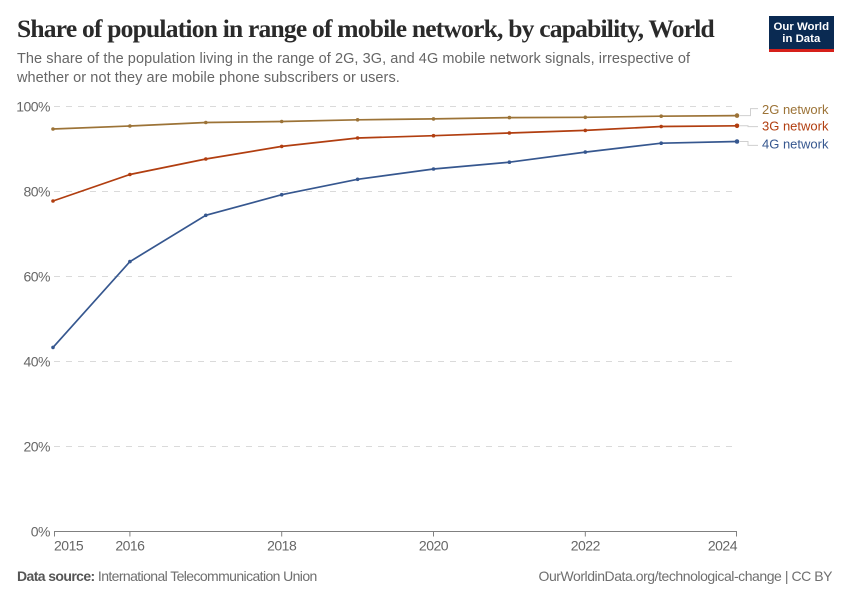 The height and width of the screenshot is (600, 850). Describe the element at coordinates (434, 546) in the screenshot. I see `svg-text: 2020` at that location.